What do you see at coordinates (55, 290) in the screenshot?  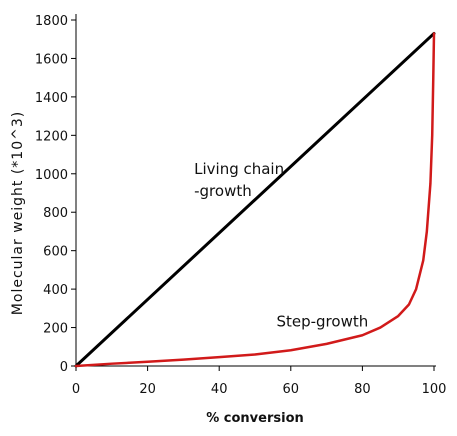 I see `y-tick-label: 400` at bounding box center [55, 290].